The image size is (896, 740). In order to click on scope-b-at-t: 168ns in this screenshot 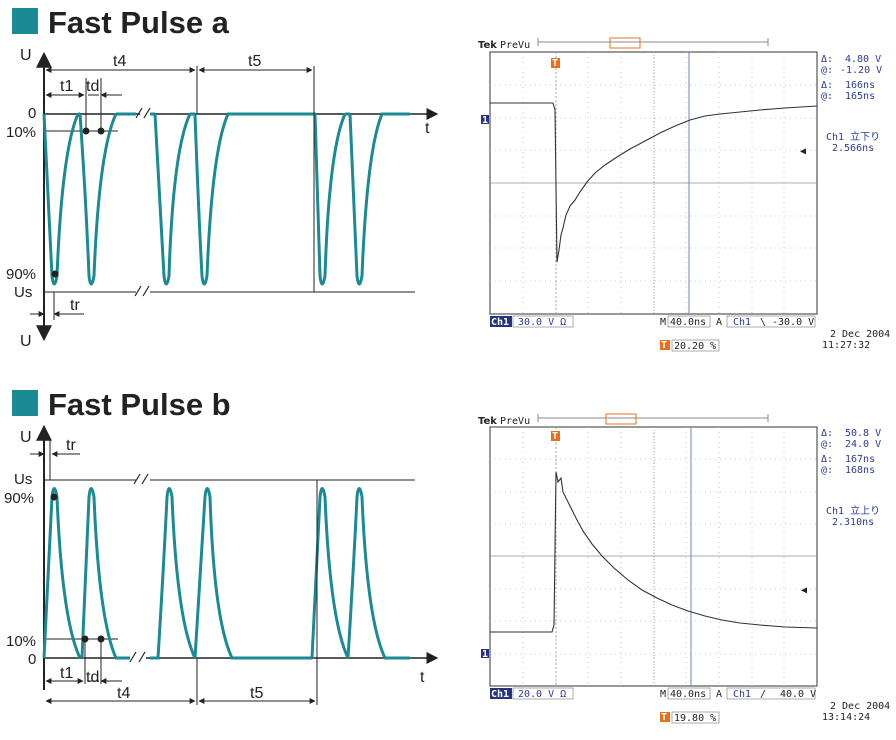, I will do `click(860, 470)`.